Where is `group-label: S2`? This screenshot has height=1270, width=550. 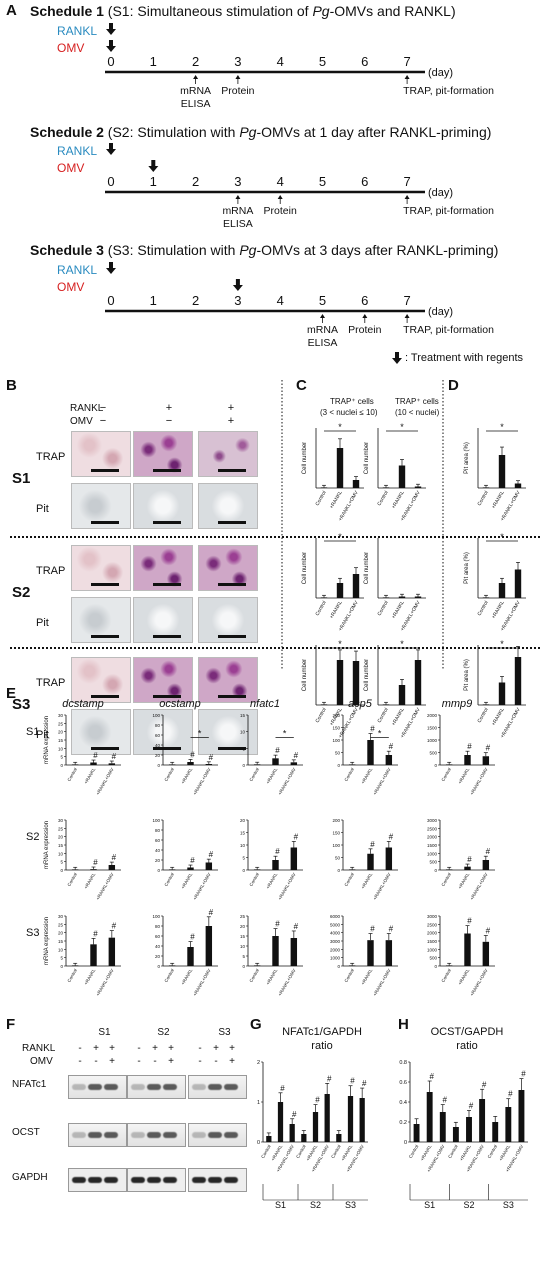
group-label: S2 is located at coordinates (315, 1205).